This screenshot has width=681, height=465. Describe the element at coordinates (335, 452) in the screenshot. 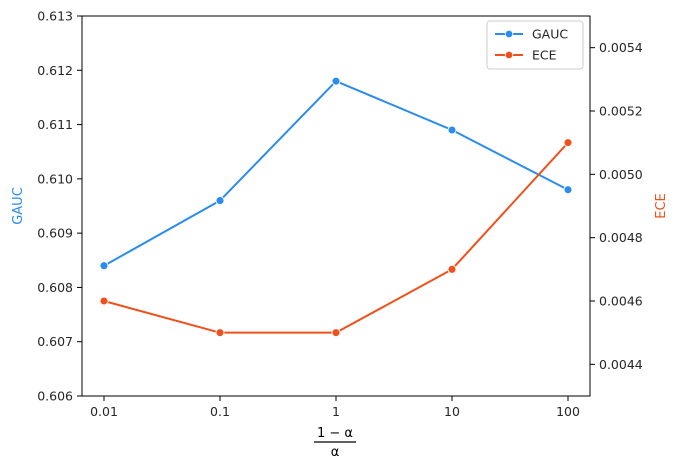

I see `x-axis-title-denominator: α` at that location.